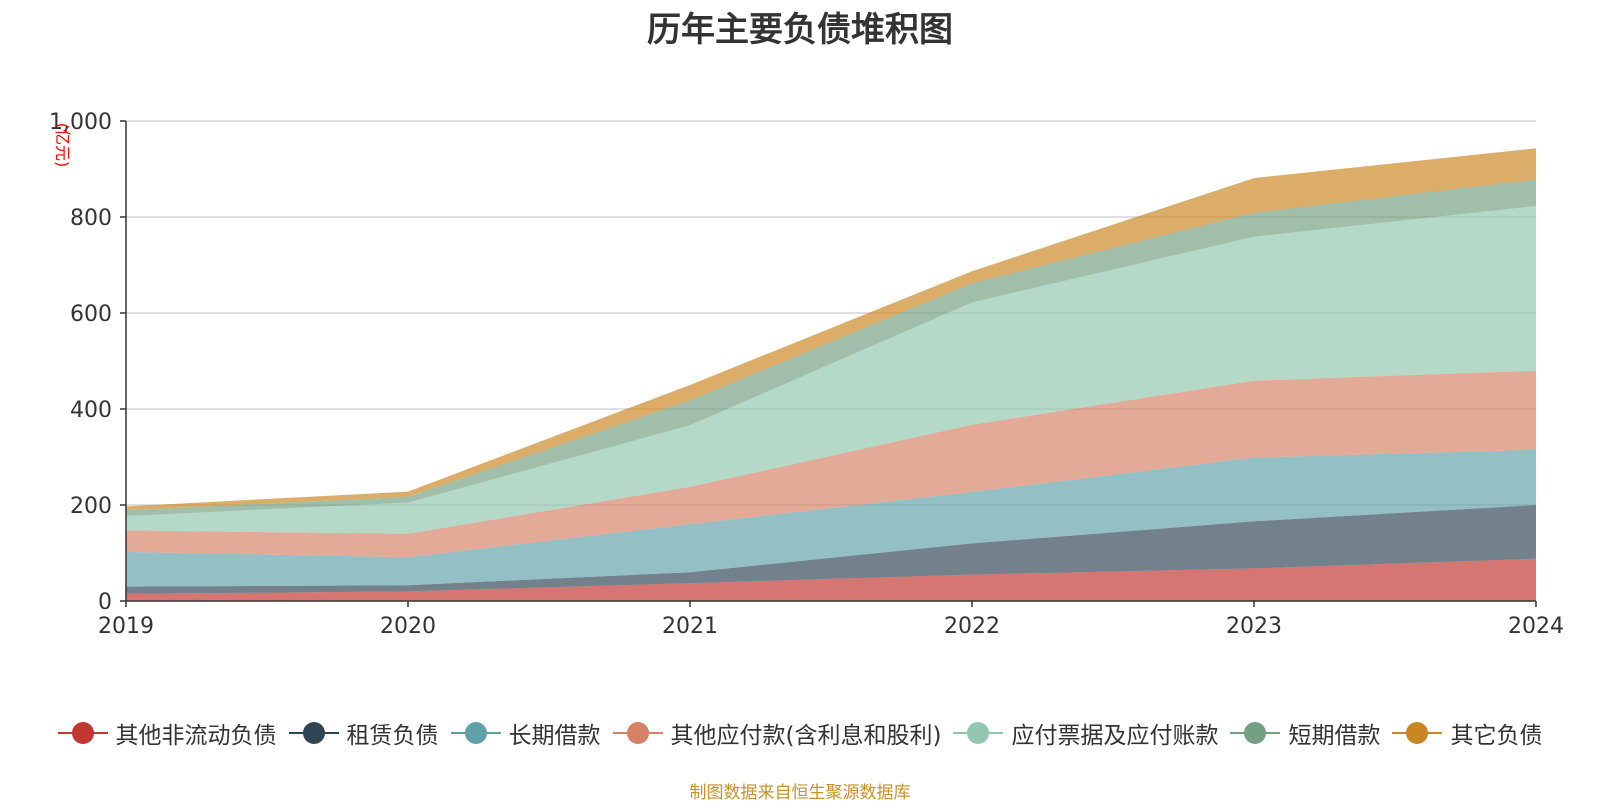 The width and height of the screenshot is (1600, 803). What do you see at coordinates (806, 736) in the screenshot?
I see `legend-label: 其他应付款(含利息和股利)` at bounding box center [806, 736].